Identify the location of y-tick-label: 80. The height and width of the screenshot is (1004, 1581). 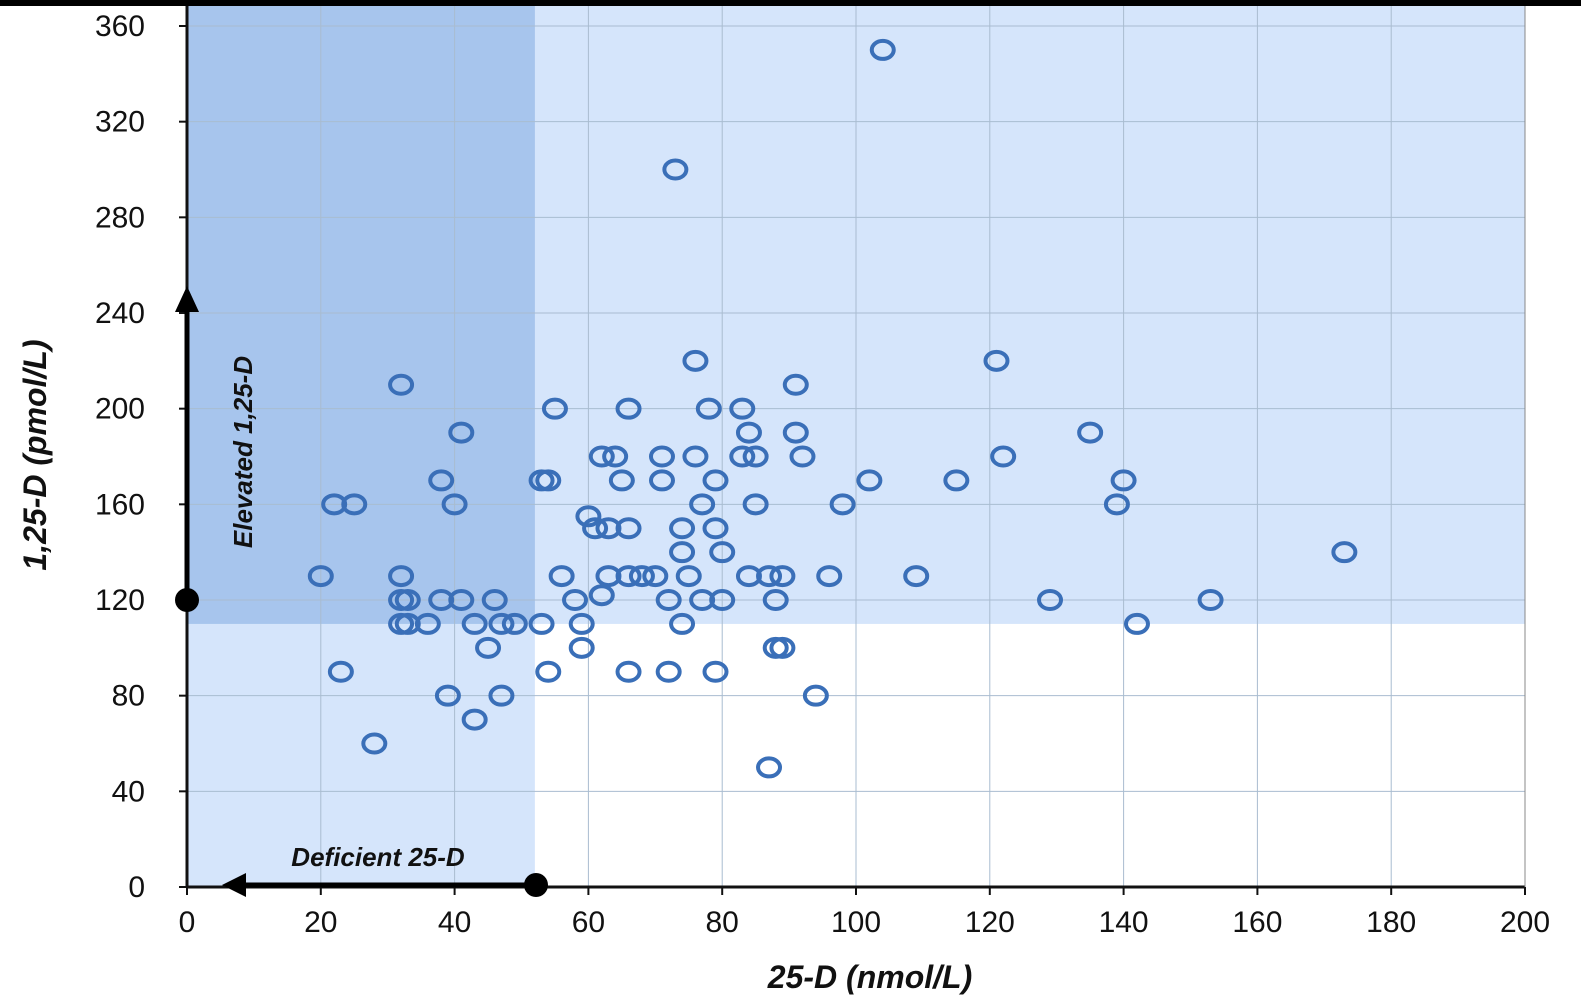
(128, 696).